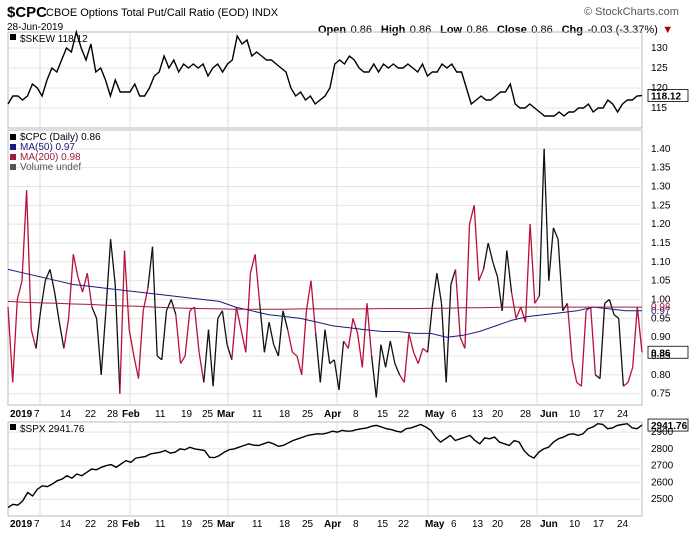  What do you see at coordinates (631, 12) in the screenshot?
I see `brand-label: © StockCharts.com` at bounding box center [631, 12].